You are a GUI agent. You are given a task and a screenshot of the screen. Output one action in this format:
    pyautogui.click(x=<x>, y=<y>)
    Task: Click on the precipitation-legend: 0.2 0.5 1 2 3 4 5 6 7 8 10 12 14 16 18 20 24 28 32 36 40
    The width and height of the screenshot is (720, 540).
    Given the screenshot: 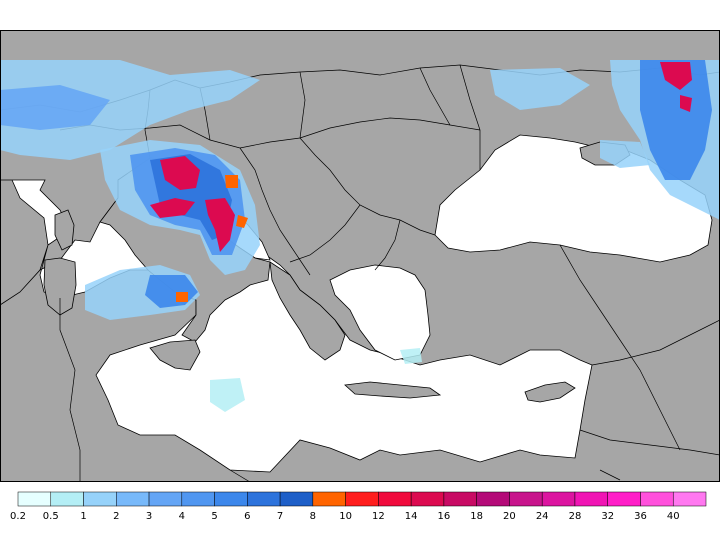 What is the action you would take?
    pyautogui.click(x=358, y=506)
    